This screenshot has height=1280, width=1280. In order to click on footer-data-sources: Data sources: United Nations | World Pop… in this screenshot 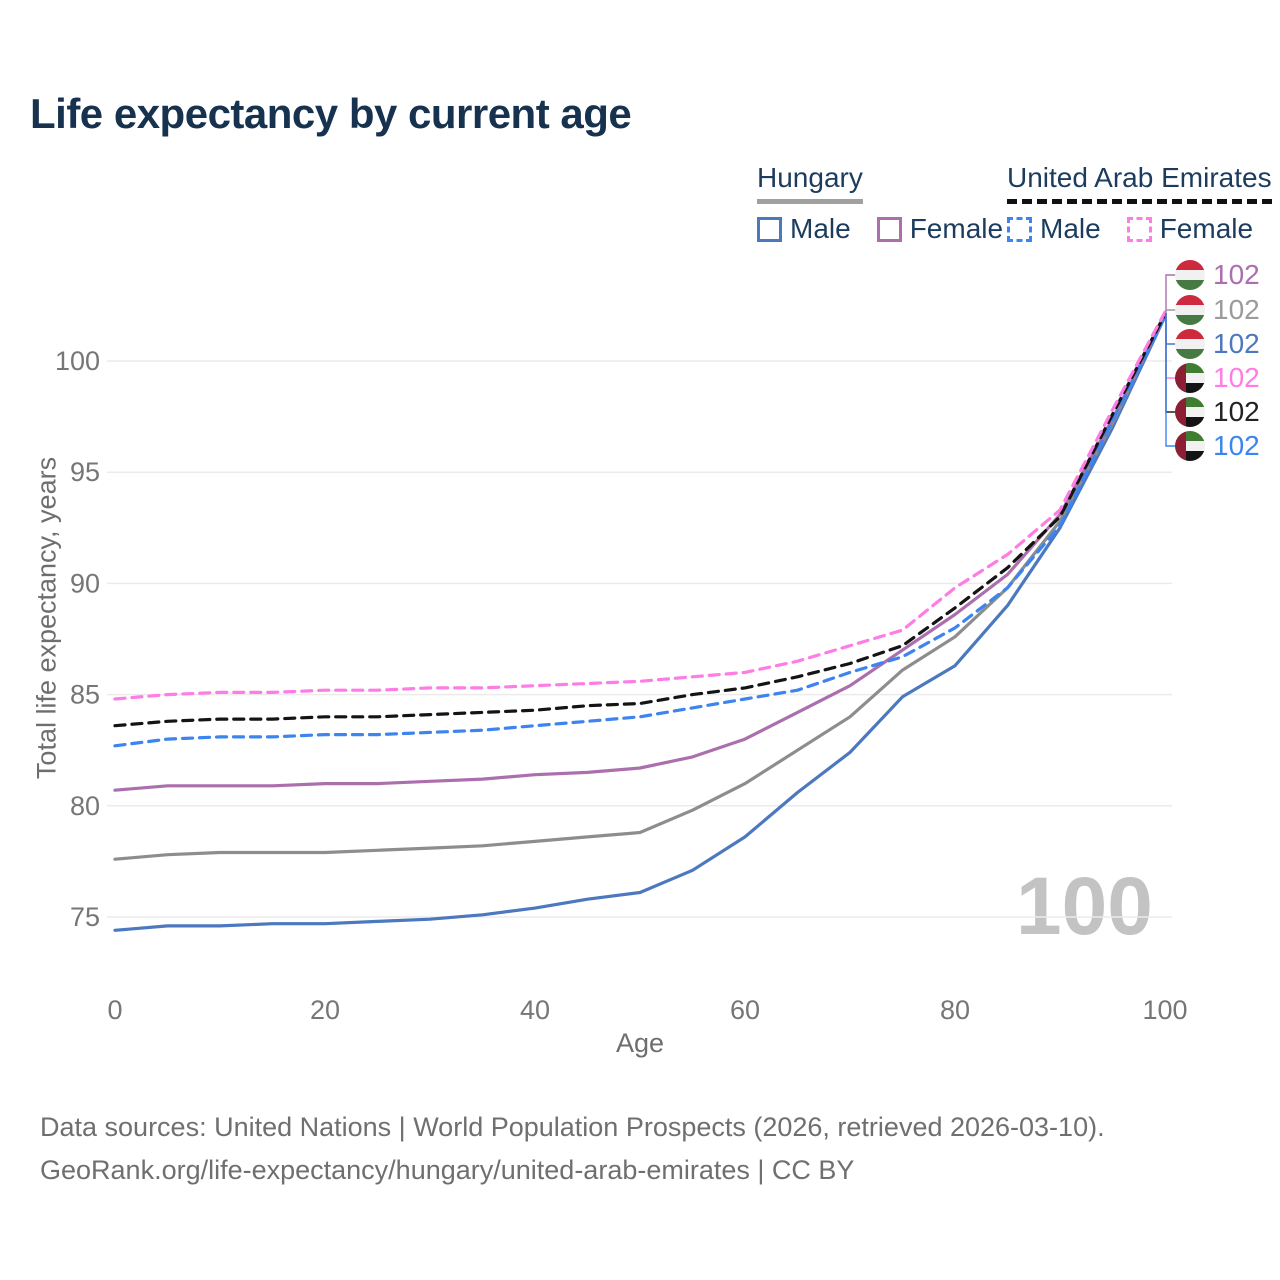, I will do `click(572, 1127)`.